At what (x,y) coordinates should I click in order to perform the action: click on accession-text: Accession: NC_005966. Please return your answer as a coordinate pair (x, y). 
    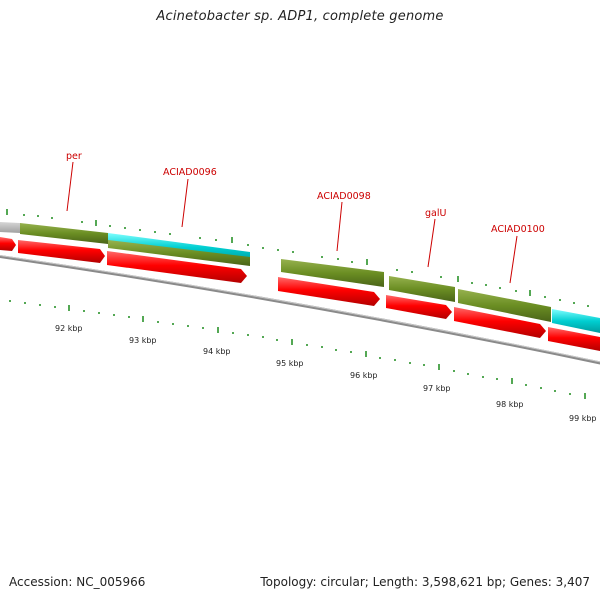
    Looking at the image, I should click on (77, 582).